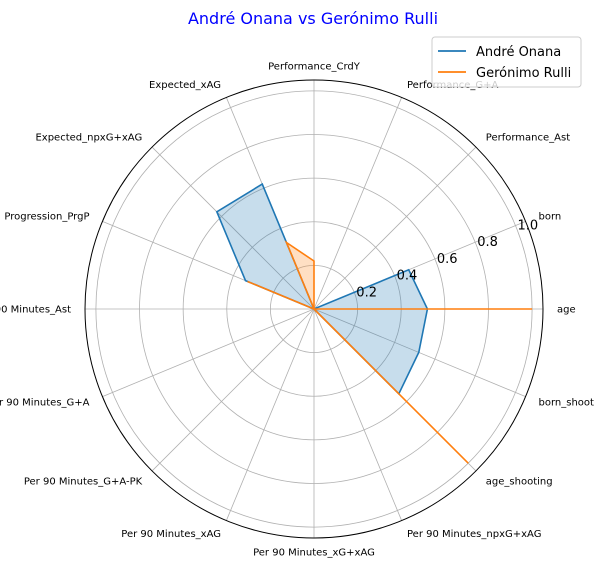 This screenshot has width=594, height=575. Describe the element at coordinates (487, 242) in the screenshot. I see `radial-tick-label-3: 0.8` at that location.